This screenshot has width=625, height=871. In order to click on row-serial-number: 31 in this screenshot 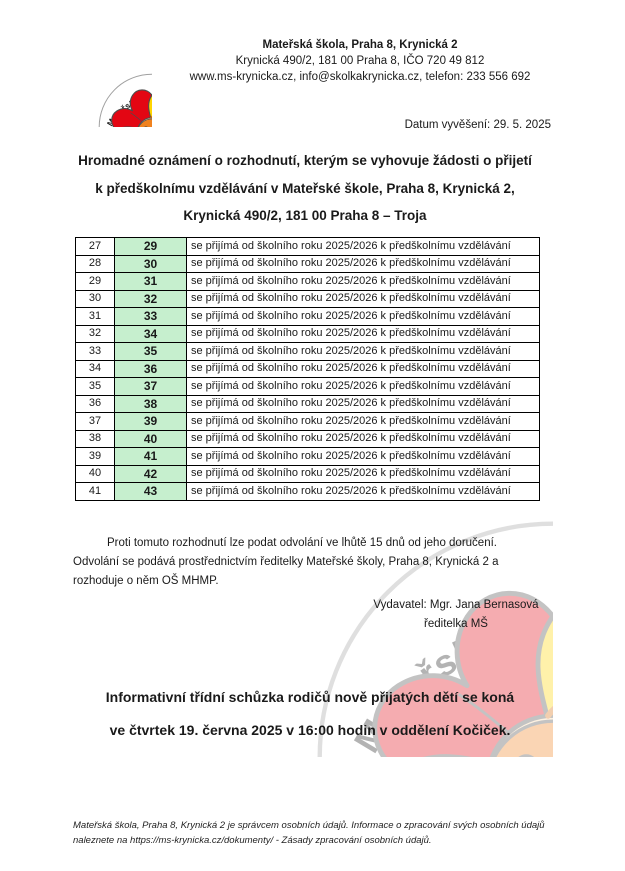, I will do `click(95, 316)`.